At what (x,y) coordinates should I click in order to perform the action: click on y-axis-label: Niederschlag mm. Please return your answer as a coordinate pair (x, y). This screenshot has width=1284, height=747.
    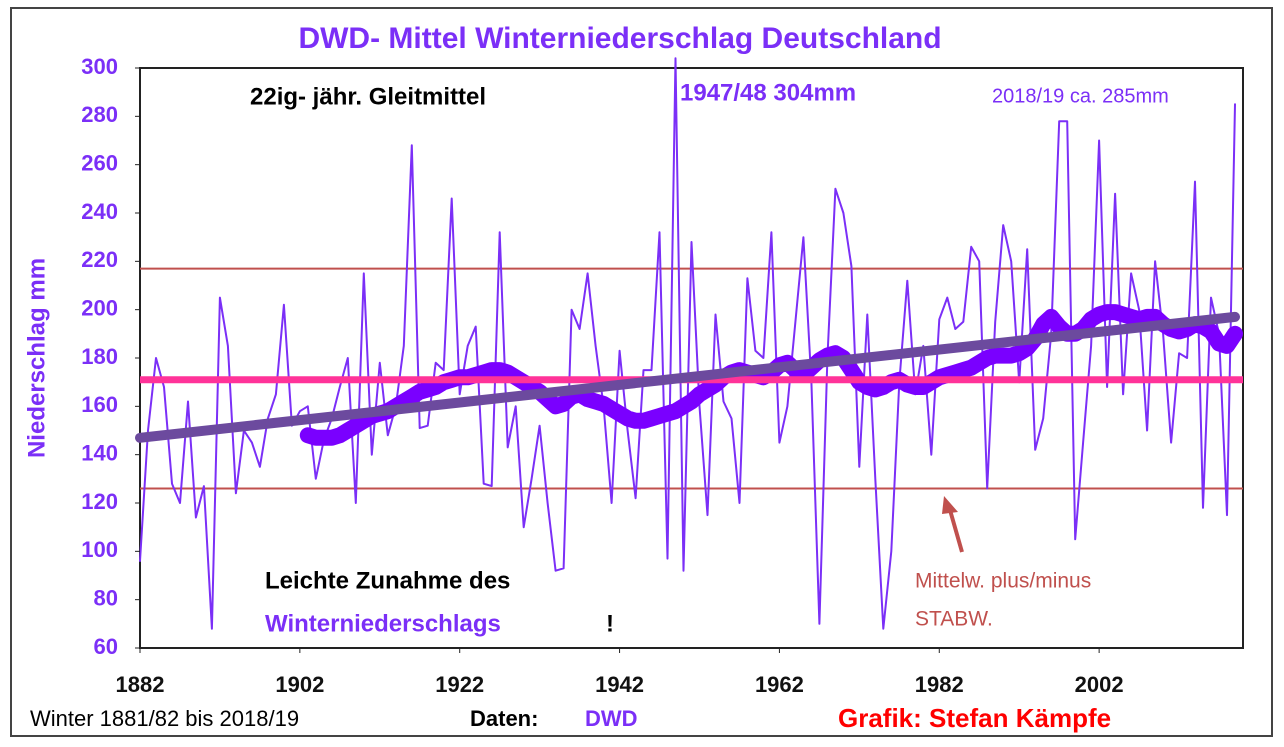
    Looking at the image, I should click on (36, 358).